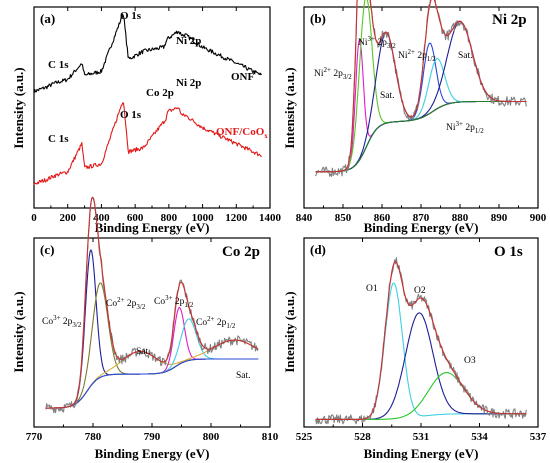 The width and height of the screenshot is (550, 463). I want to click on x-tick-label: 537, so click(538, 437).